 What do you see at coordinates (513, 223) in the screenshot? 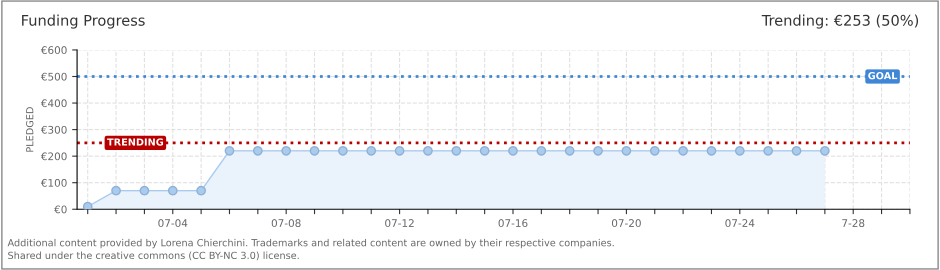
I see `x-tick-label: 07-16` at bounding box center [513, 223].